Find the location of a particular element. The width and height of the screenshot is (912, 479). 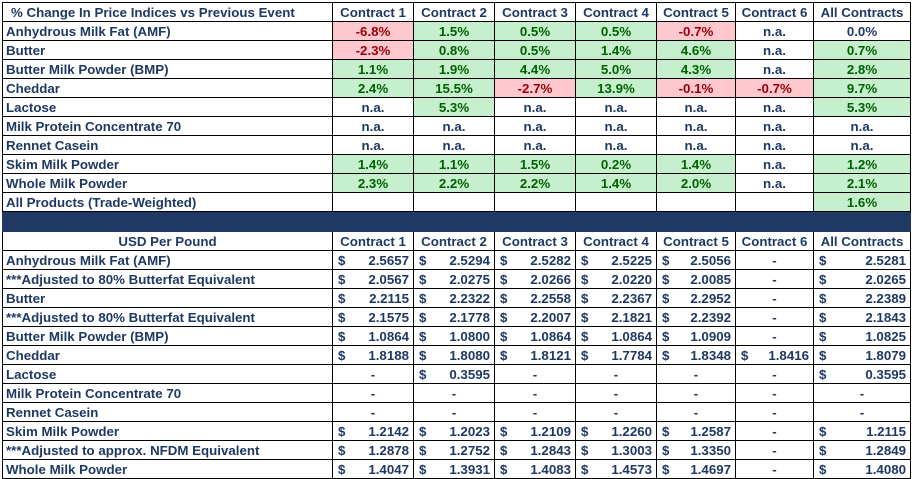

pct-value-cell: 2.8% is located at coordinates (862, 69).